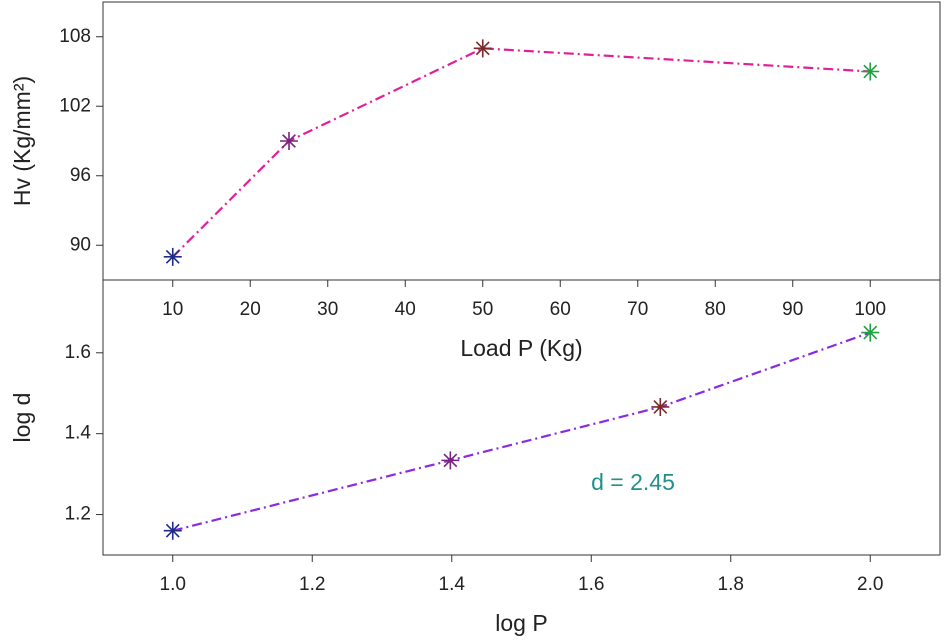 This screenshot has width=945, height=641. What do you see at coordinates (172, 309) in the screenshot?
I see `x-tick-label: 10` at bounding box center [172, 309].